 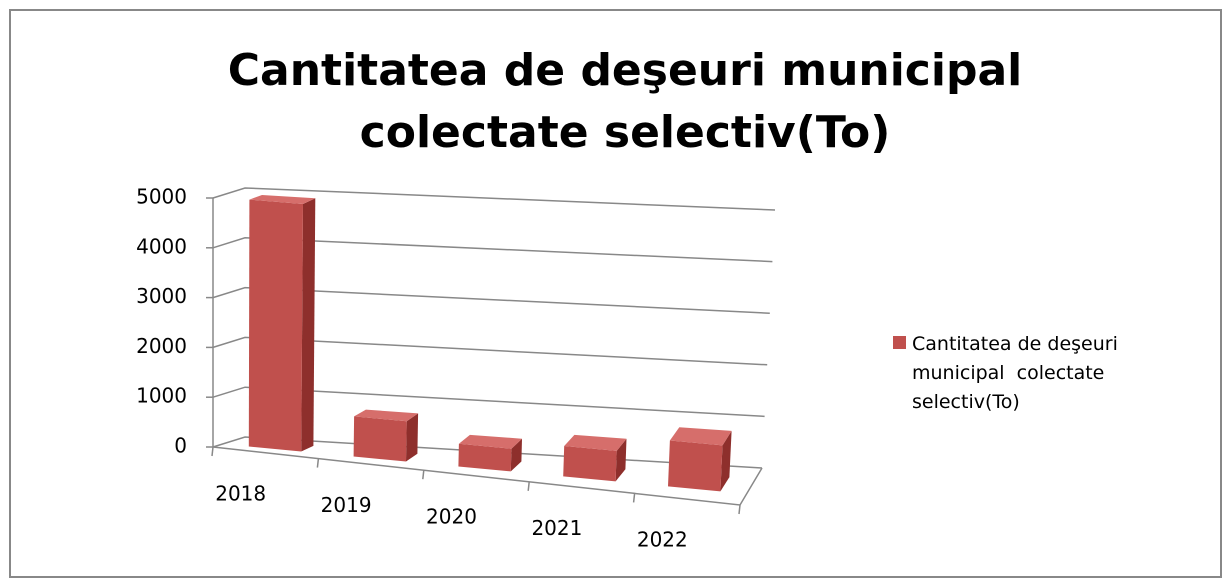 I want to click on x-tick-label: 2018, so click(x=240, y=493).